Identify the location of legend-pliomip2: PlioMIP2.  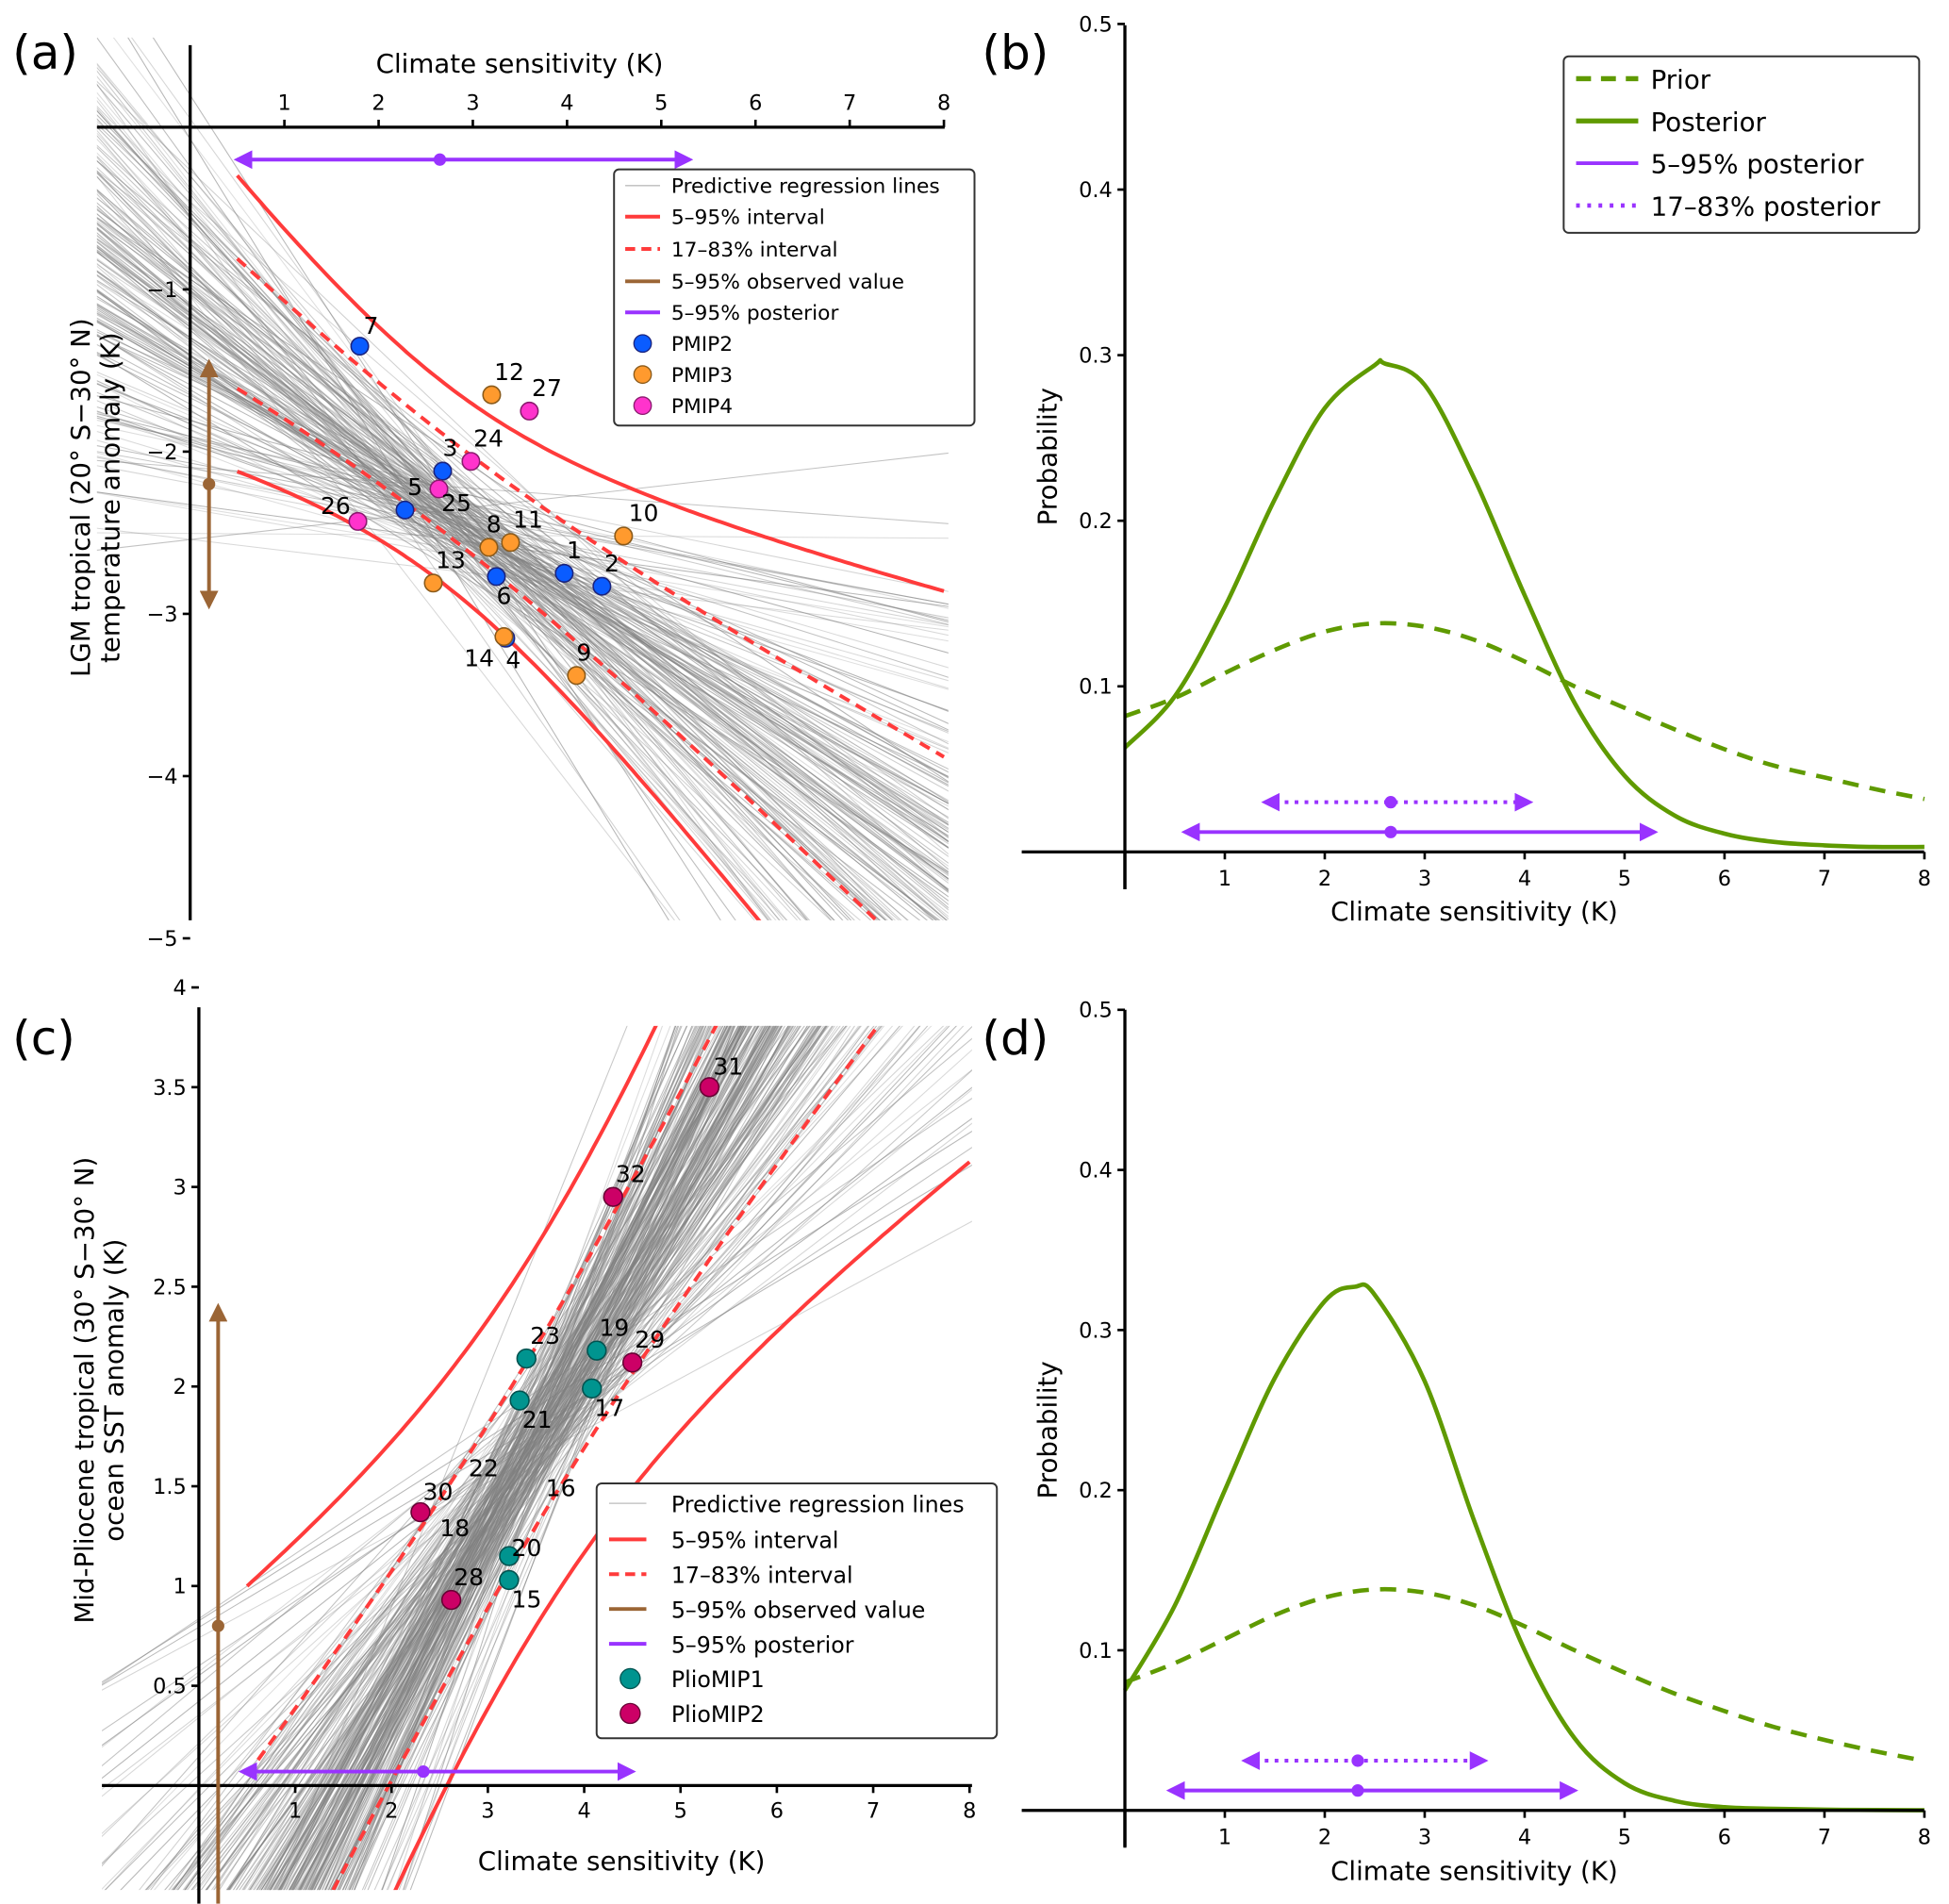
(718, 1714).